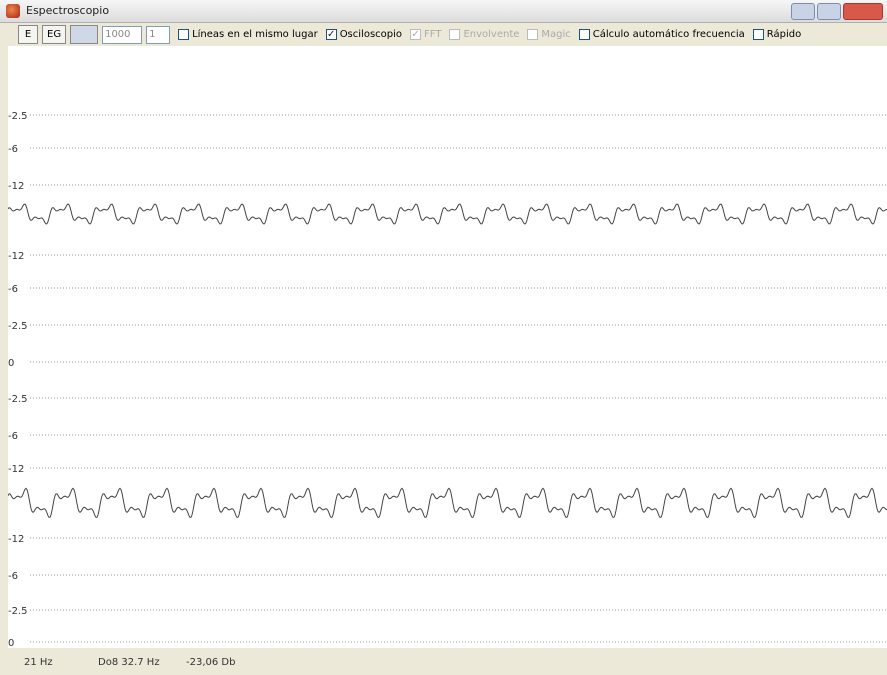 The height and width of the screenshot is (675, 887). I want to click on app-icon, so click(13, 11).